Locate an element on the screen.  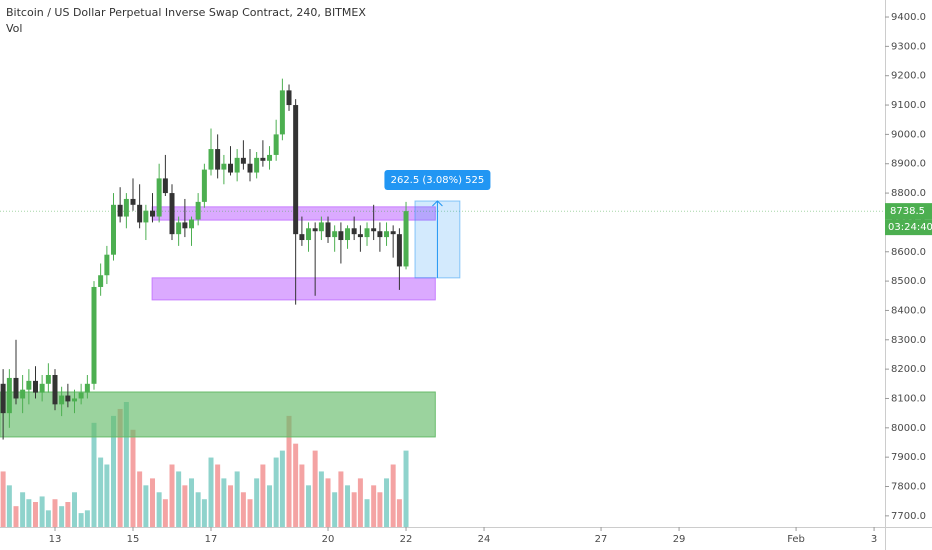
y-tick-label: 7800.0 is located at coordinates (908, 487).